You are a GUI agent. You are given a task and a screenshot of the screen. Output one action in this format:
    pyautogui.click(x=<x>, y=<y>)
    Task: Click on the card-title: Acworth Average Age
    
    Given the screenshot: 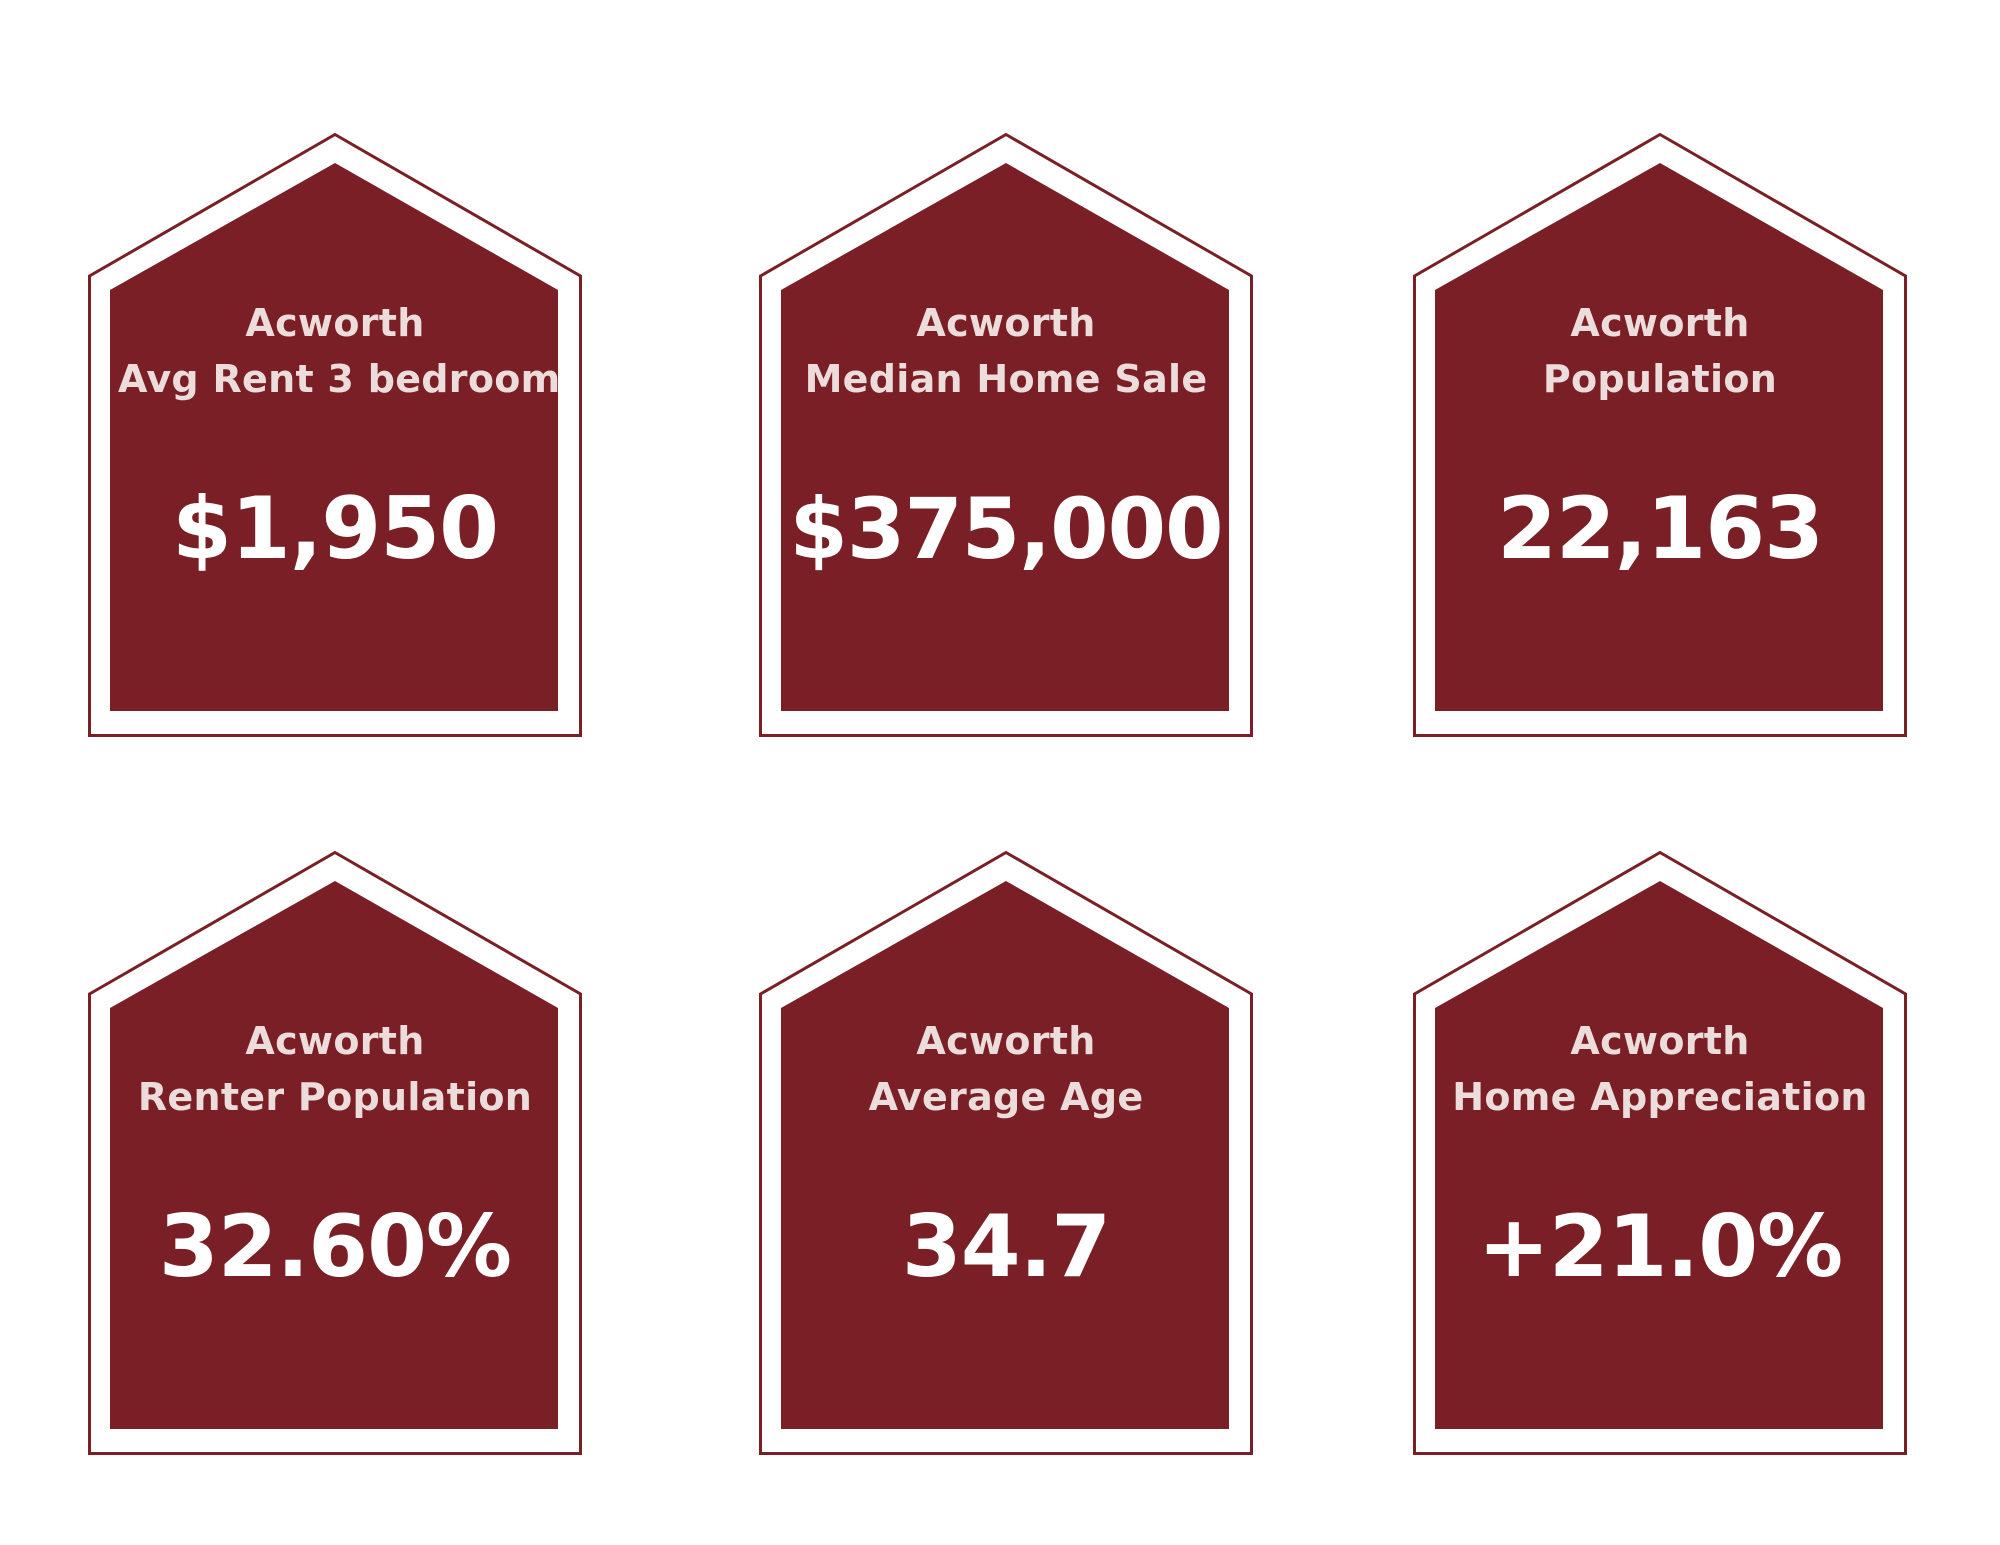 What is the action you would take?
    pyautogui.click(x=1006, y=1069)
    